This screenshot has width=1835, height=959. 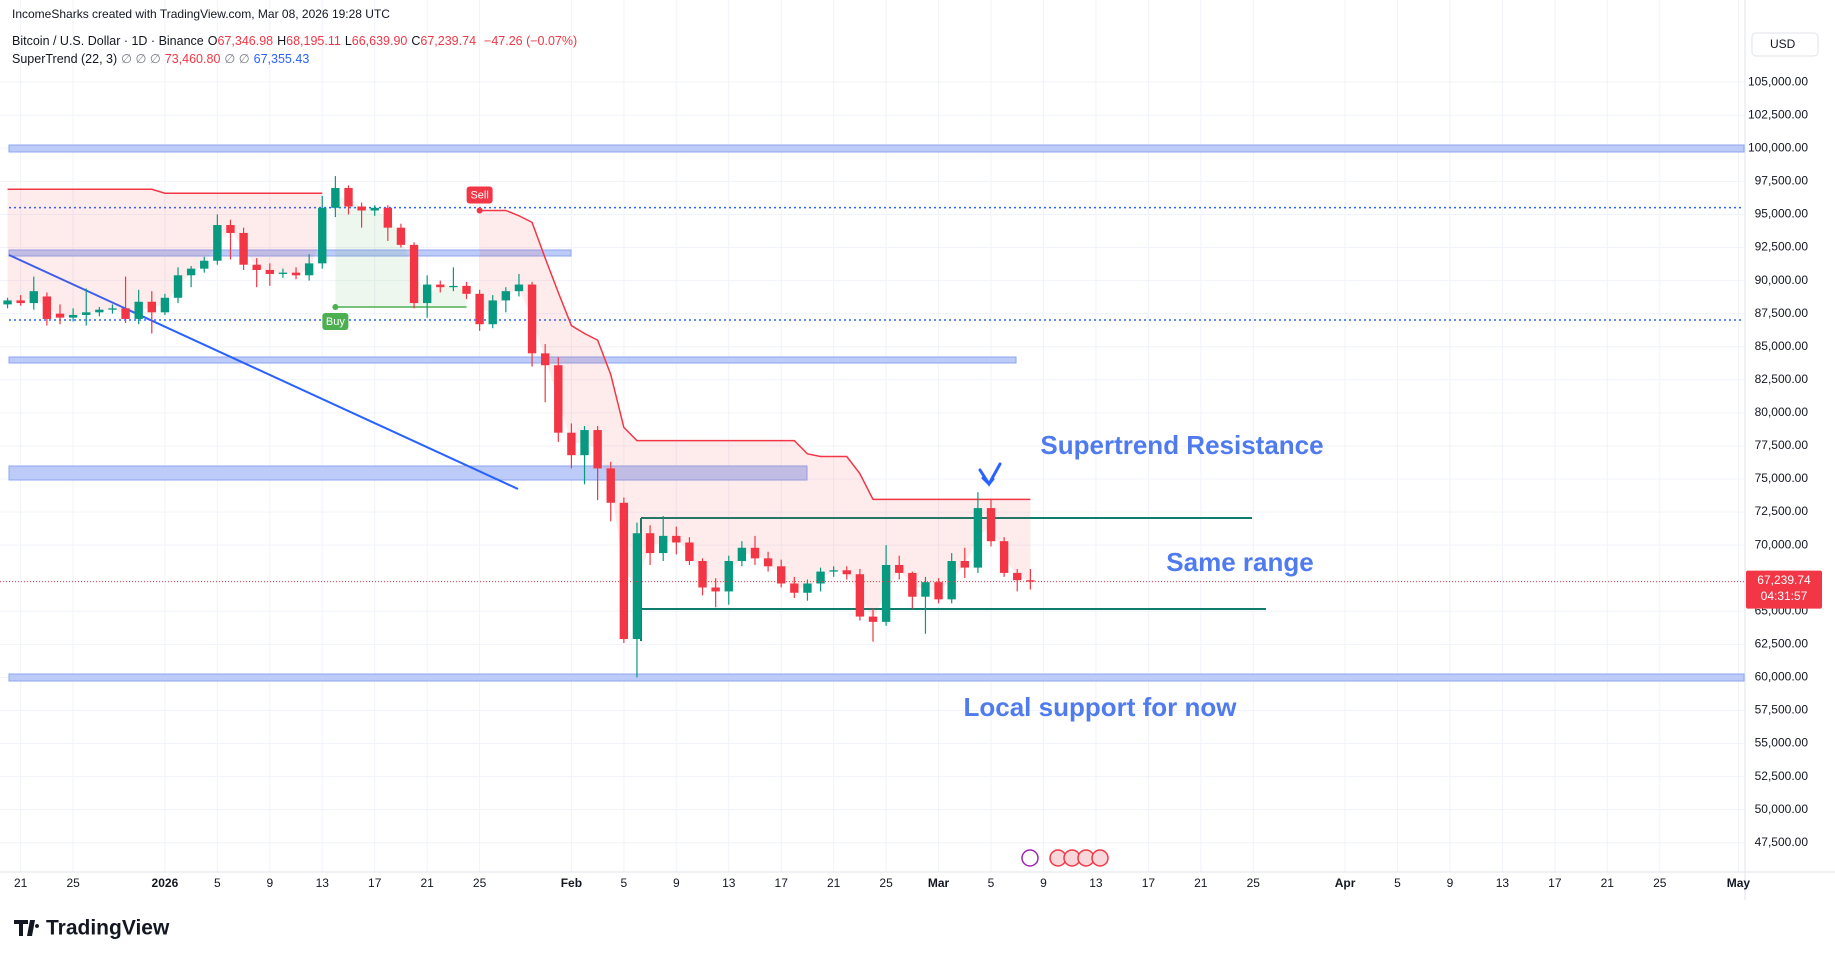 I want to click on buy-label-box, so click(x=335, y=322).